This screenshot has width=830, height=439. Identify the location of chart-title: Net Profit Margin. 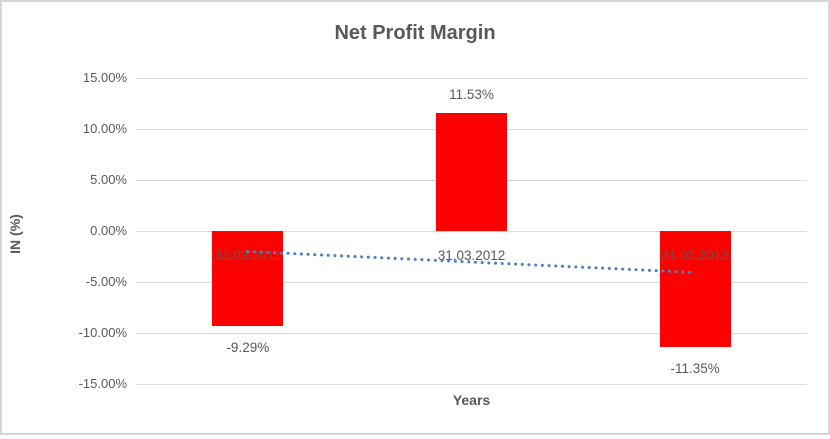
(415, 33).